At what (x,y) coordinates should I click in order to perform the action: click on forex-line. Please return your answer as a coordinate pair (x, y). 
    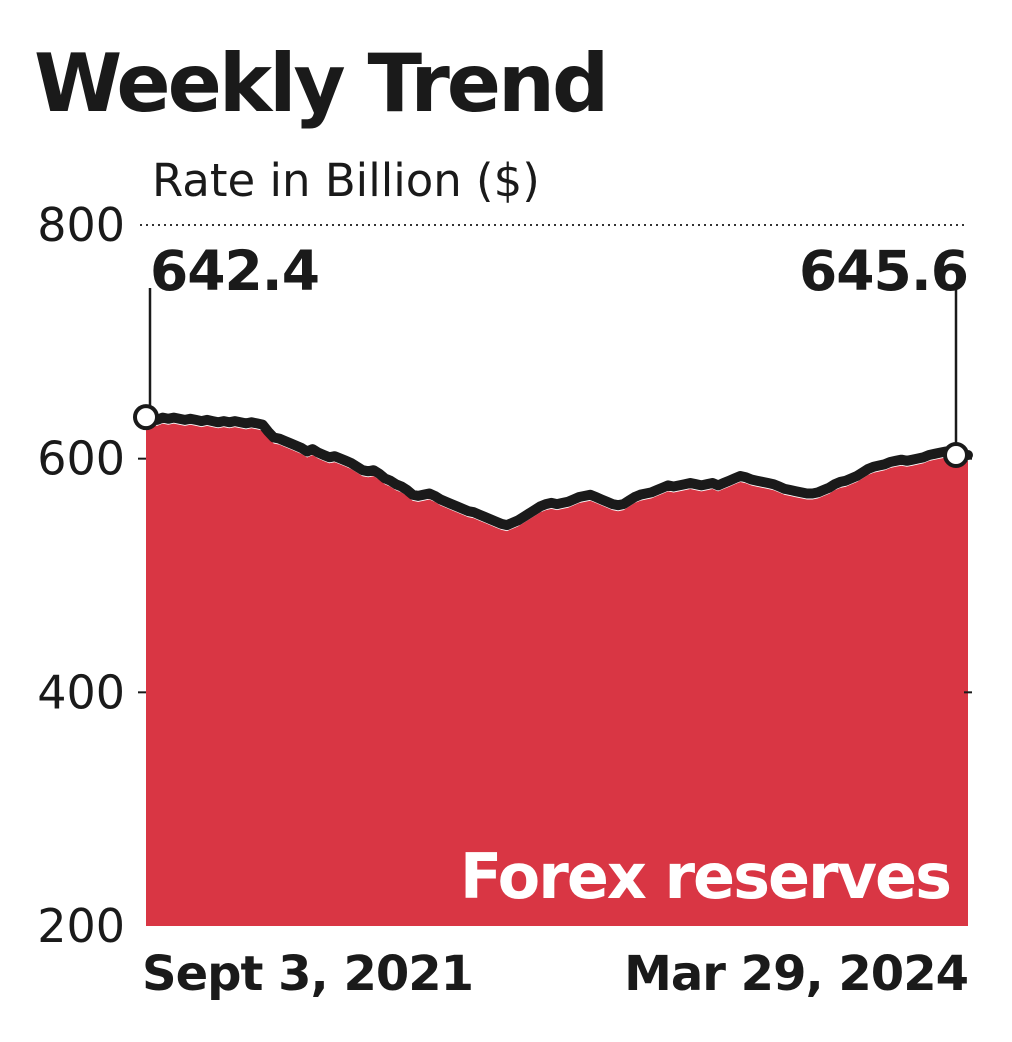
    Looking at the image, I should click on (557, 471).